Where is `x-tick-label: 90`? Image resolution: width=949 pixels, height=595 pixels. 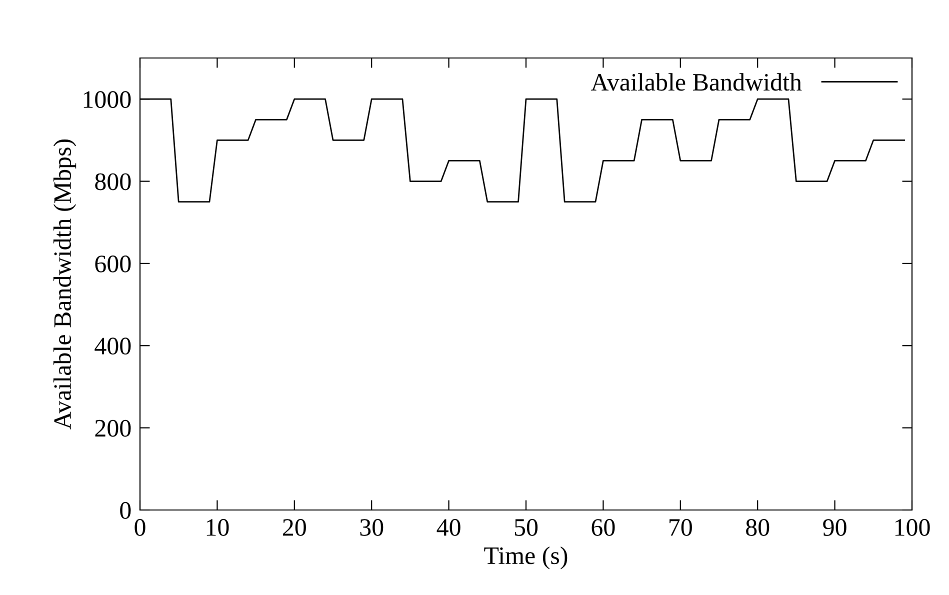
x-tick-label: 90 is located at coordinates (834, 527).